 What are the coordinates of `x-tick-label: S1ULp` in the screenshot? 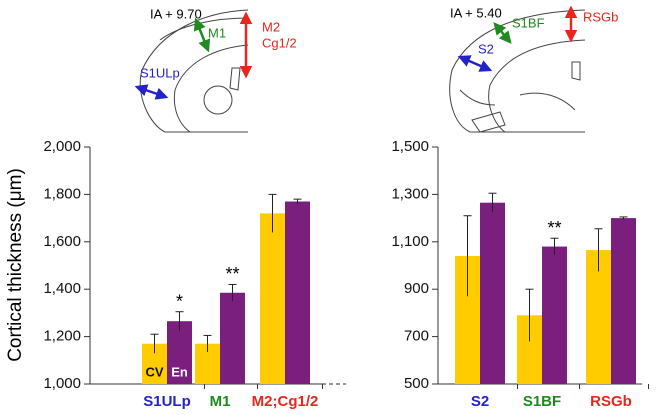 It's located at (167, 401).